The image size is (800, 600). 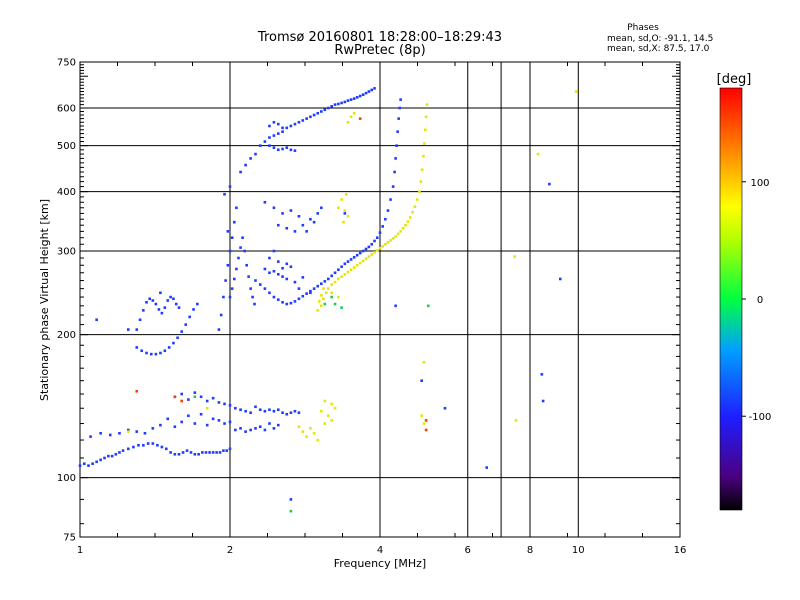 I want to click on colorbar-tick-label: -100, so click(x=760, y=417).